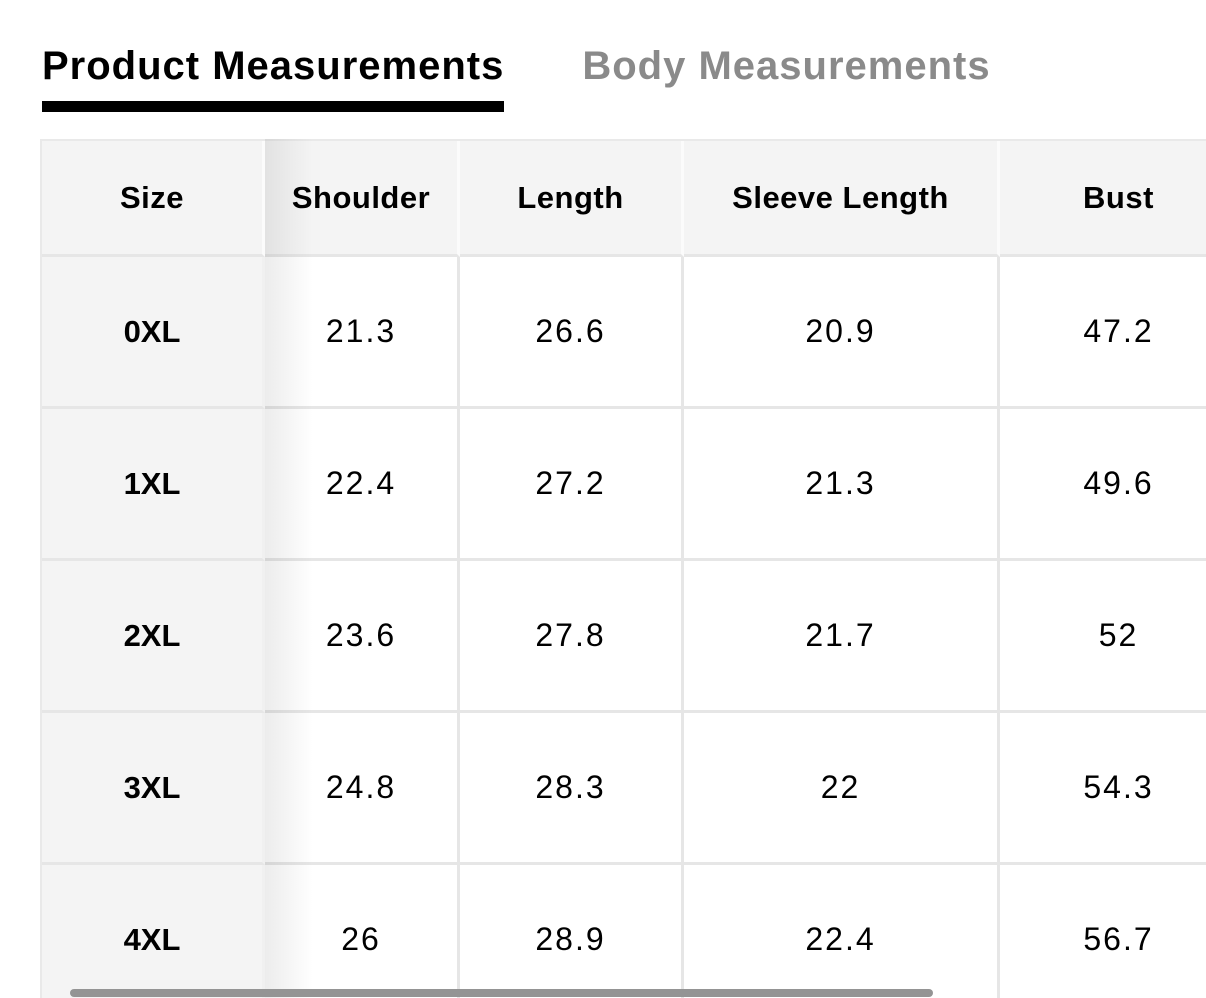  Describe the element at coordinates (516, 78) in the screenshot. I see `measurement-tabs: Product Measurements Body Measurements` at that location.